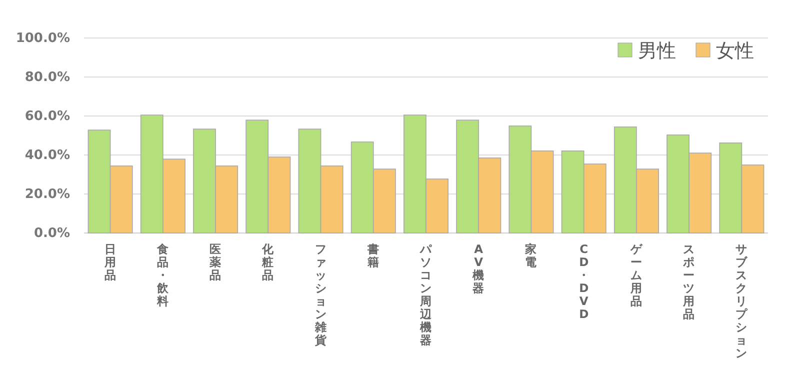  What do you see at coordinates (636, 275) in the screenshot?
I see `x-tick-label: ゲーム用品` at bounding box center [636, 275].